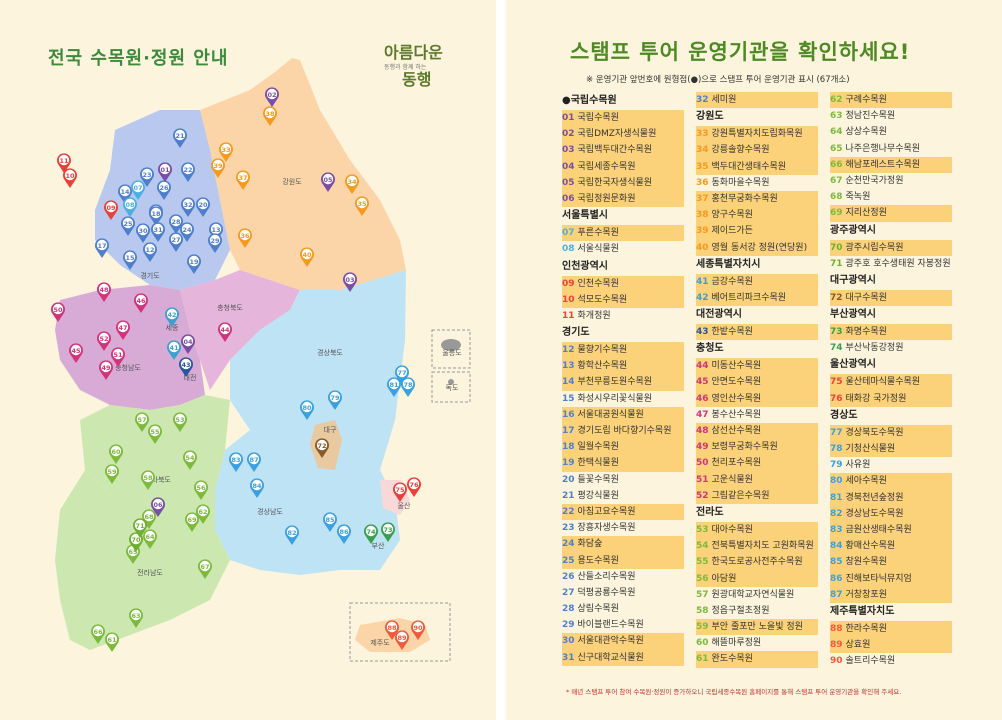 The width and height of the screenshot is (1002, 720). Describe the element at coordinates (257, 488) in the screenshot. I see `map-pin-84: 84` at that location.